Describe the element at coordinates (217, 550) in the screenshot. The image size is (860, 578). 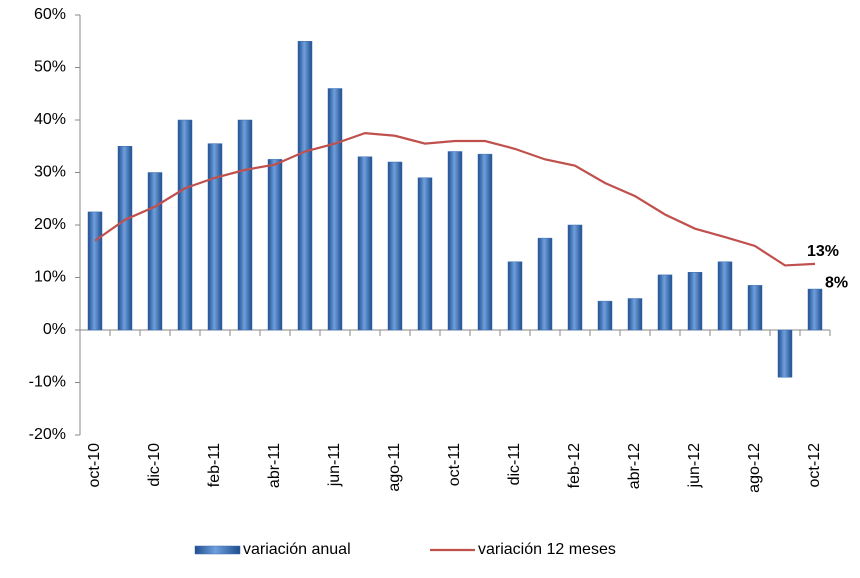
I see `legend-swatch` at that location.